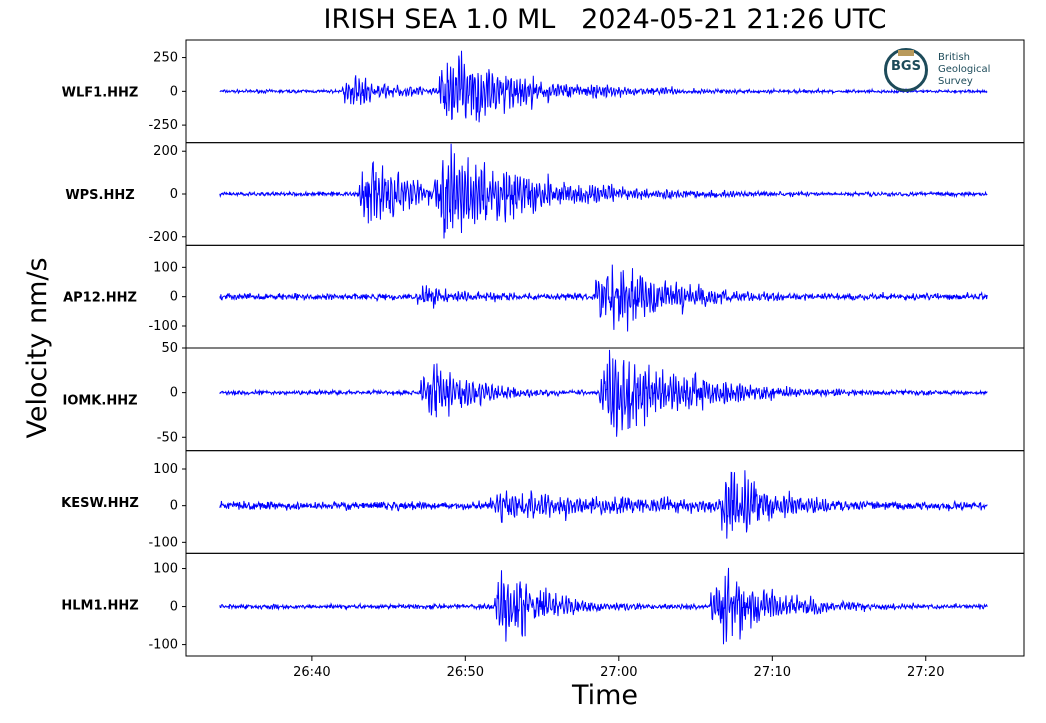 The image size is (1046, 723). Describe the element at coordinates (165, 151) in the screenshot. I see `y-tick-label: 200` at that location.